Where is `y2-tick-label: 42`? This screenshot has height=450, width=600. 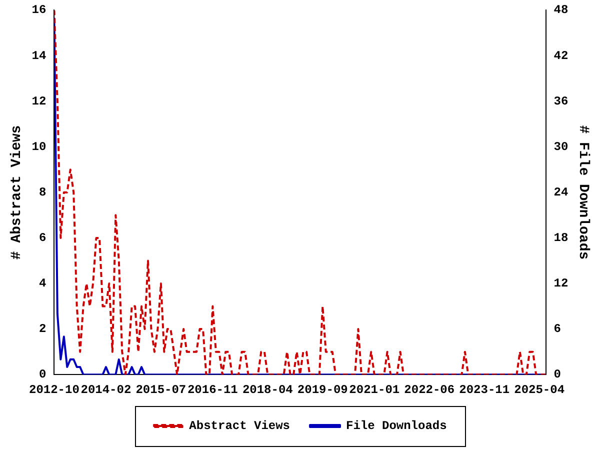 y2-tick-label: 42 is located at coordinates (561, 55).